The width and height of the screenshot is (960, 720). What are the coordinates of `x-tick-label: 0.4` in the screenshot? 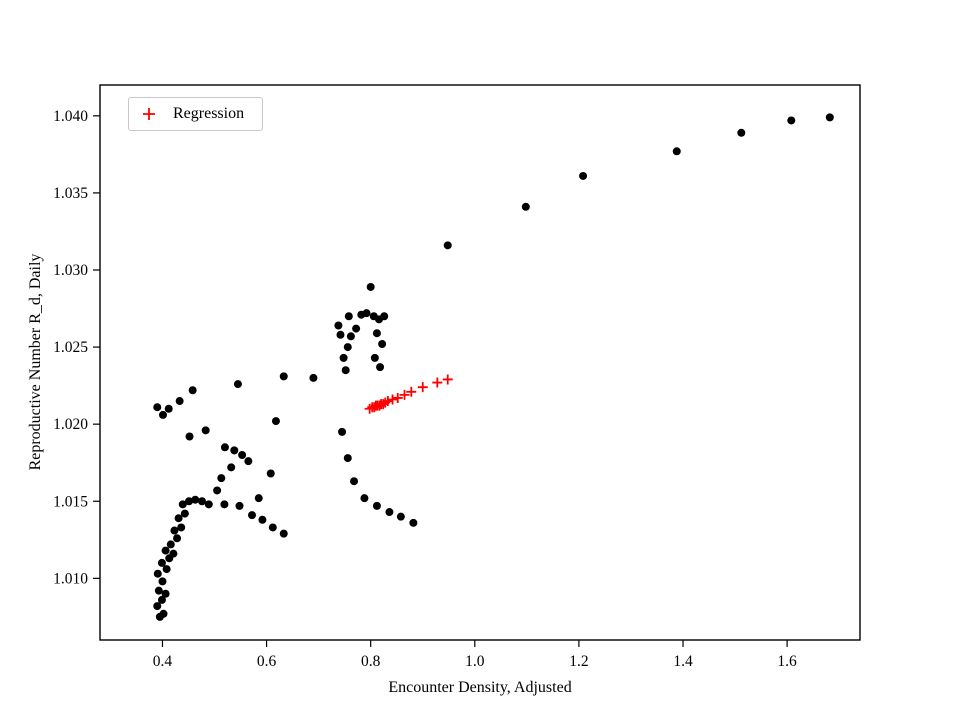 It's located at (163, 661).